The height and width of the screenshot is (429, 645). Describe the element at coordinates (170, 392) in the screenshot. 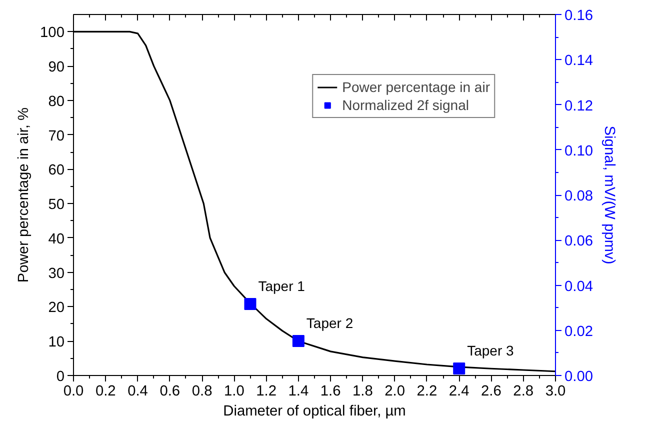

I see `x-tick-label: 0.6` at that location.